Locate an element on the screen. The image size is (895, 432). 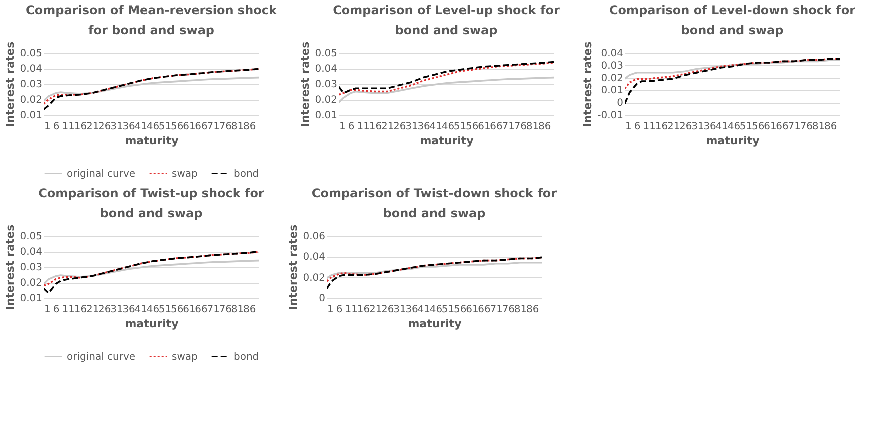
legend-label: swap is located at coordinates (185, 357).